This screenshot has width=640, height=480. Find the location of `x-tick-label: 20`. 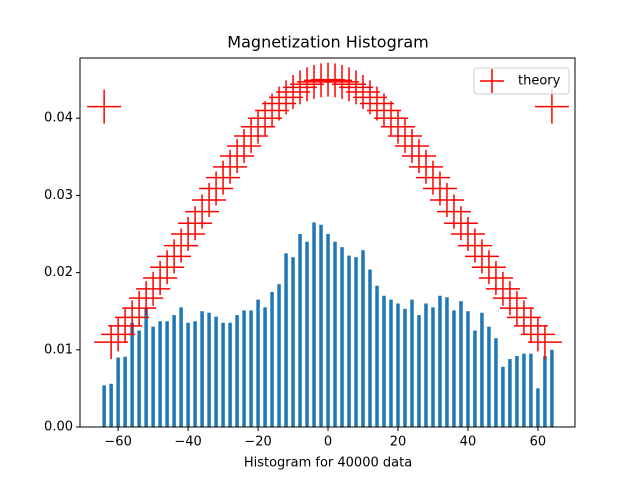

x-tick-label: 20 is located at coordinates (398, 442).